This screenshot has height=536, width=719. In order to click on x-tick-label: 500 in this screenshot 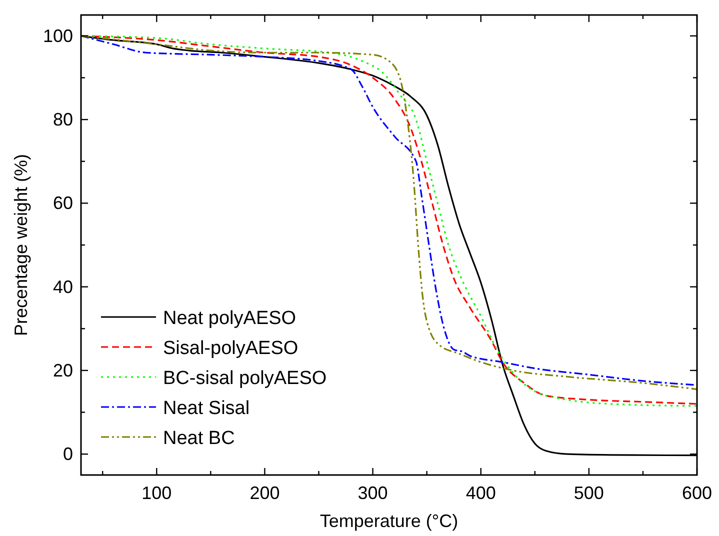, I will do `click(589, 493)`.